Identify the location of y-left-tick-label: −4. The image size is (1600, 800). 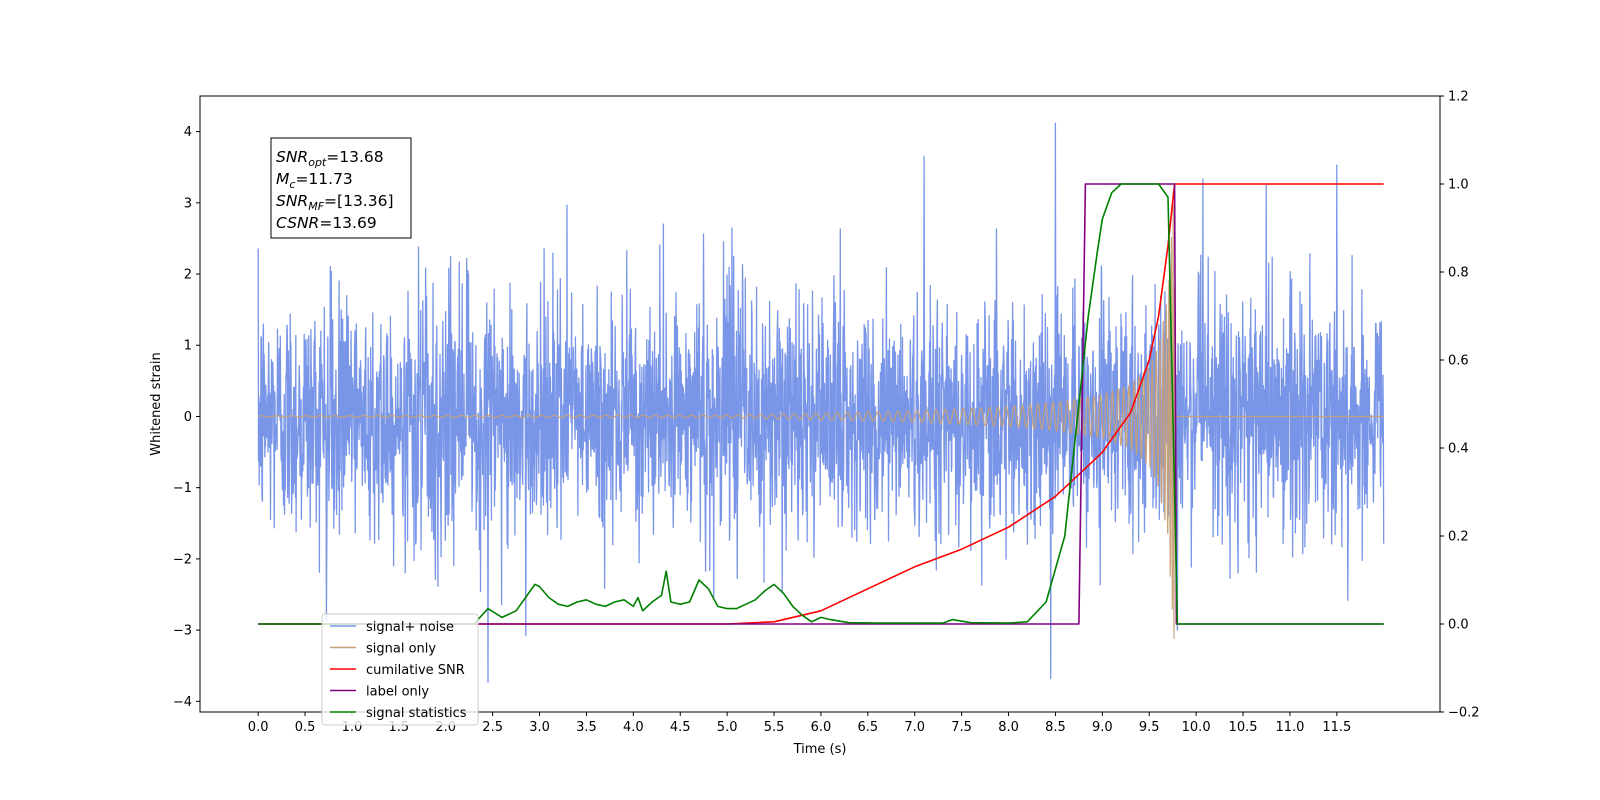
(182, 702).